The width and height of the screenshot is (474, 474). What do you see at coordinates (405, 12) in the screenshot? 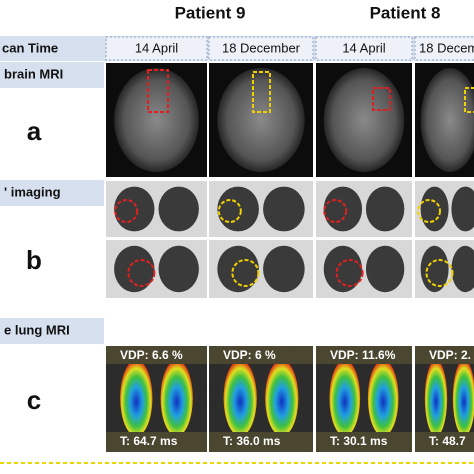
I see `patient-label: Patient 8` at bounding box center [405, 12].